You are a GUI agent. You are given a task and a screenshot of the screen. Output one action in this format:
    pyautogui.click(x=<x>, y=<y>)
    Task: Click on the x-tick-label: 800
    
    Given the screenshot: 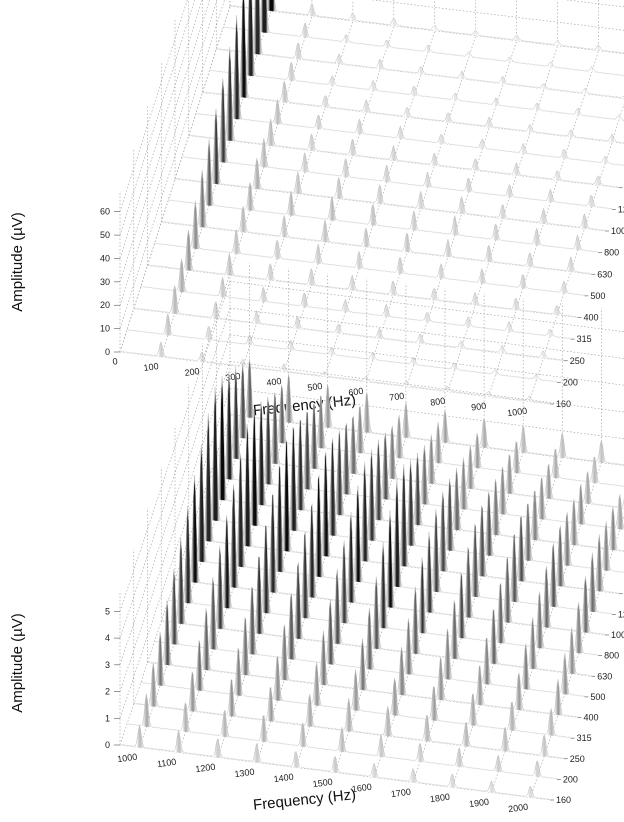 What is the action you would take?
    pyautogui.click(x=438, y=402)
    